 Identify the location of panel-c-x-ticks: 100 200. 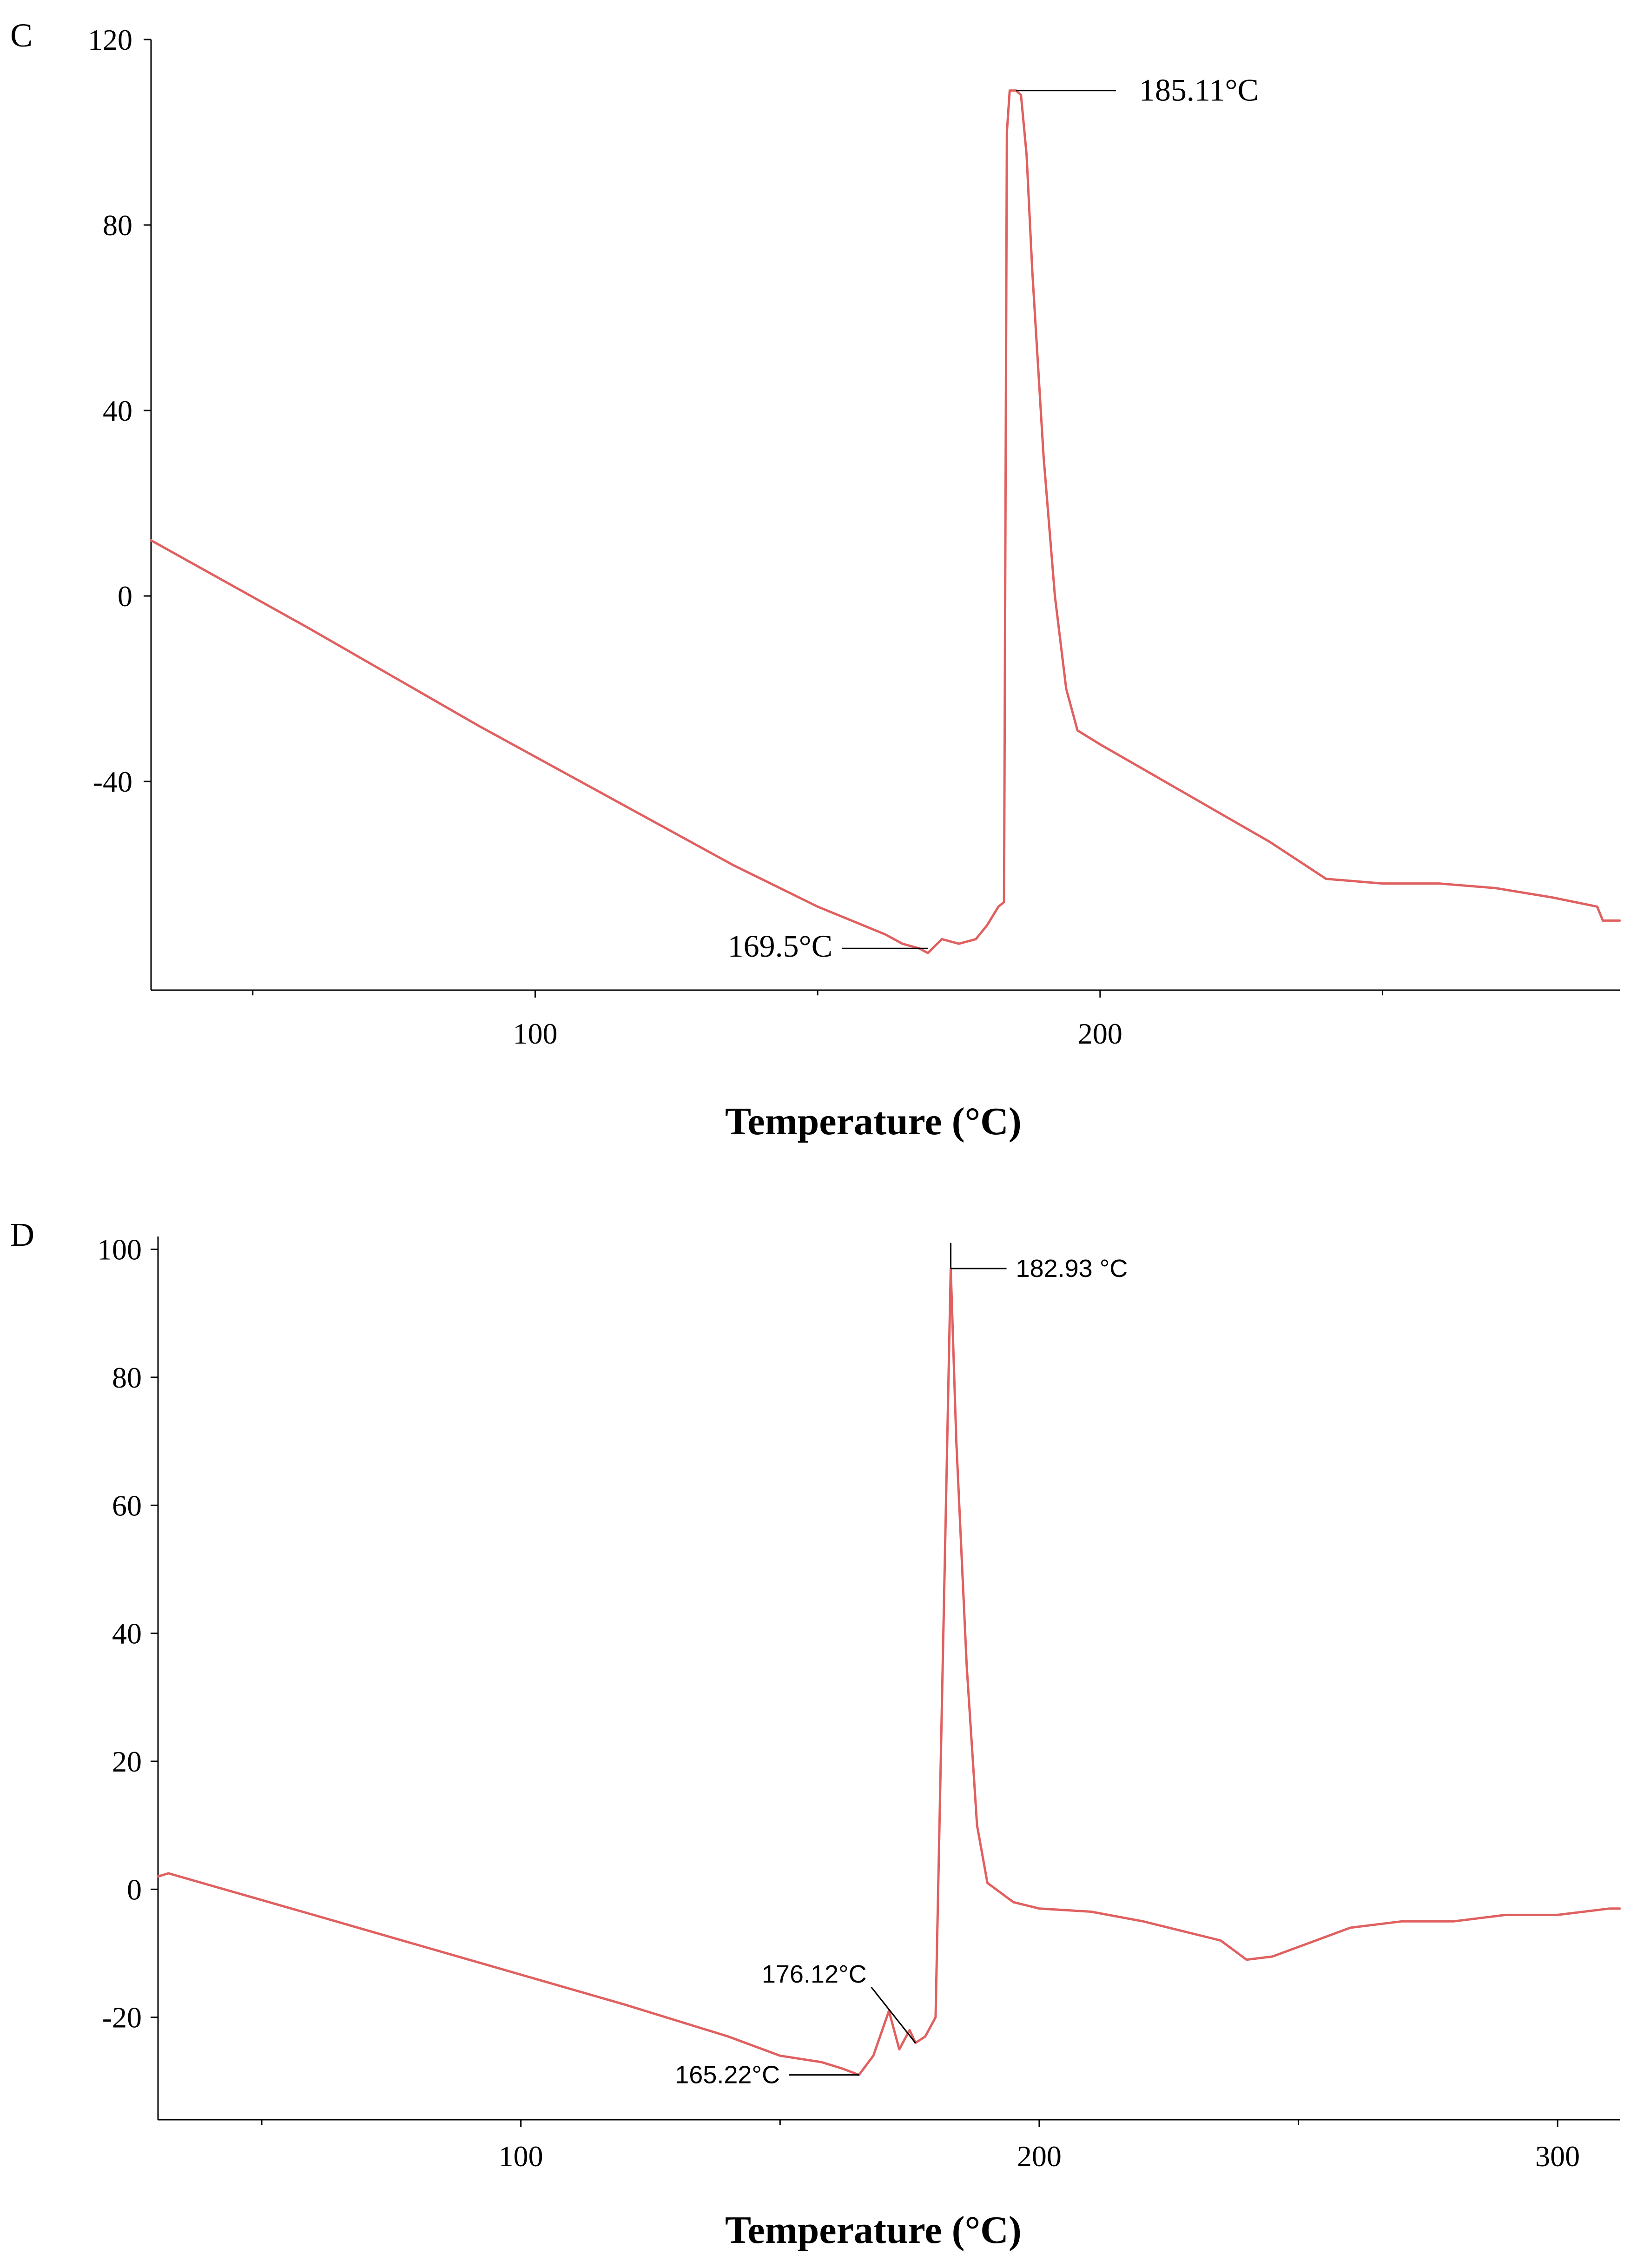
(818, 1020).